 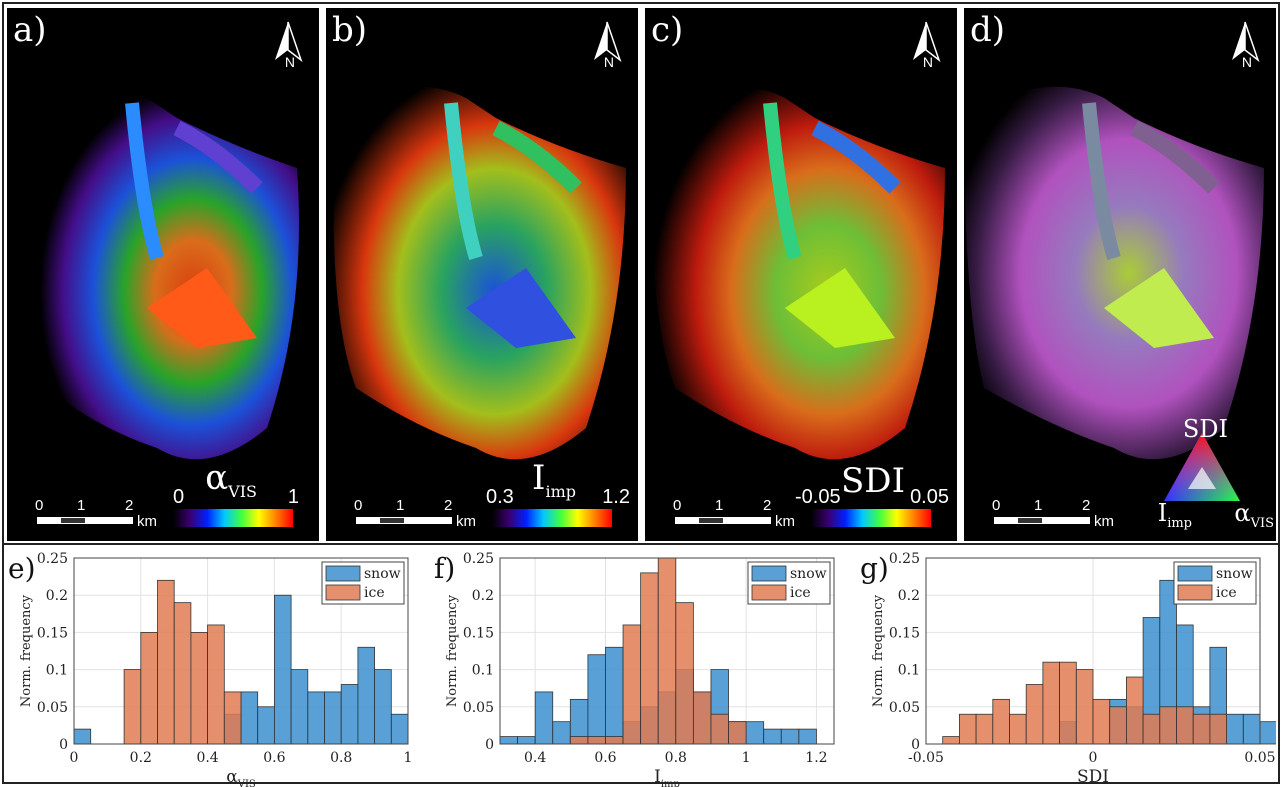 What do you see at coordinates (1259, 758) in the screenshot?
I see `x-tick-label: 0.05` at bounding box center [1259, 758].